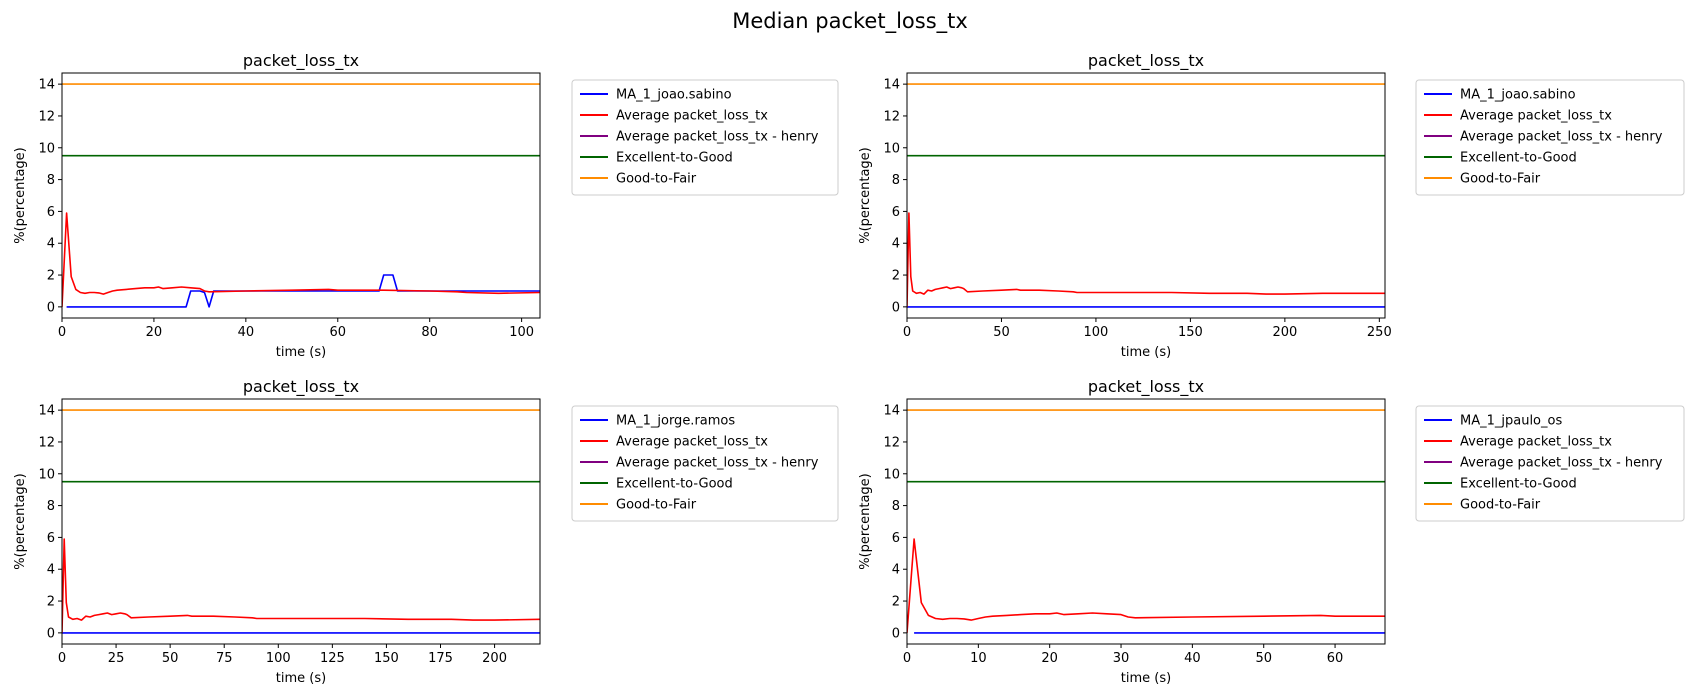 Image resolution: width=1700 pixels, height=700 pixels. I want to click on x-tick-label: 25, so click(116, 658).